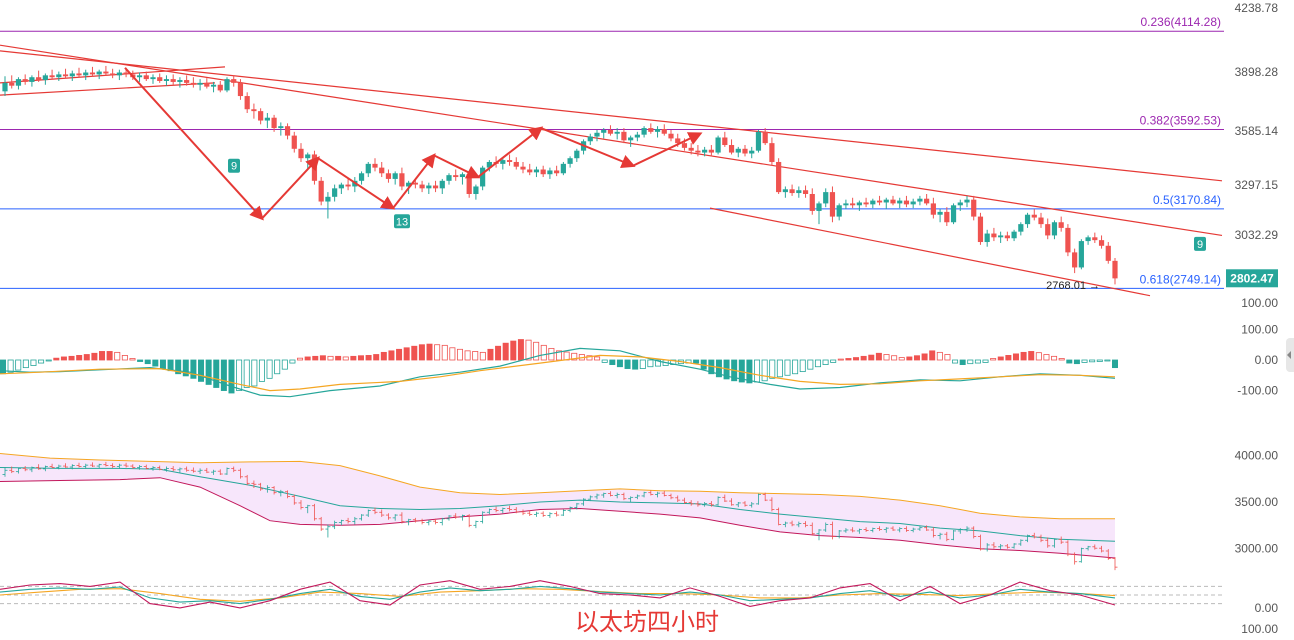  I want to click on collapse-panel-icon, so click(1290, 355).